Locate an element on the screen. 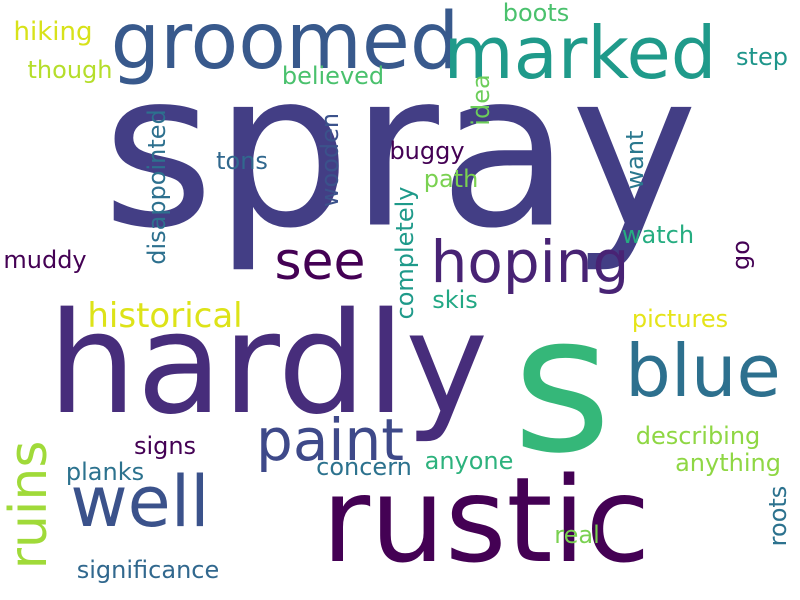 This screenshot has height=600, width=800. word-wooden: wooden is located at coordinates (330, 160).